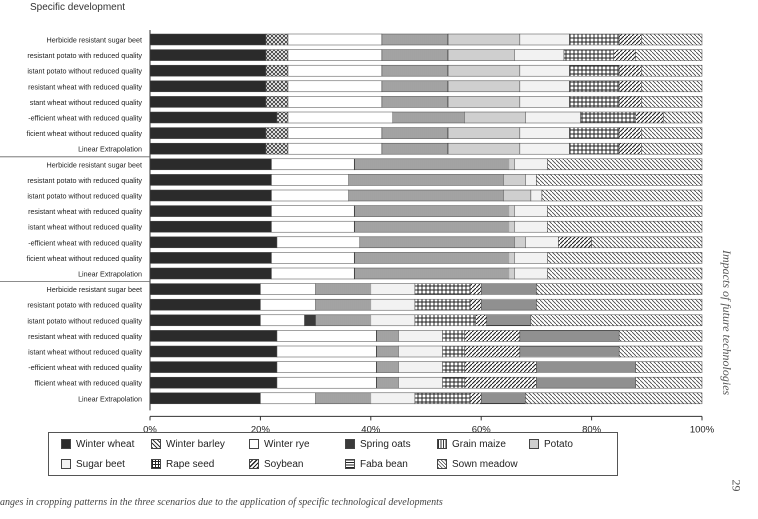  Describe the element at coordinates (736, 485) in the screenshot. I see `page-number: 29` at that location.